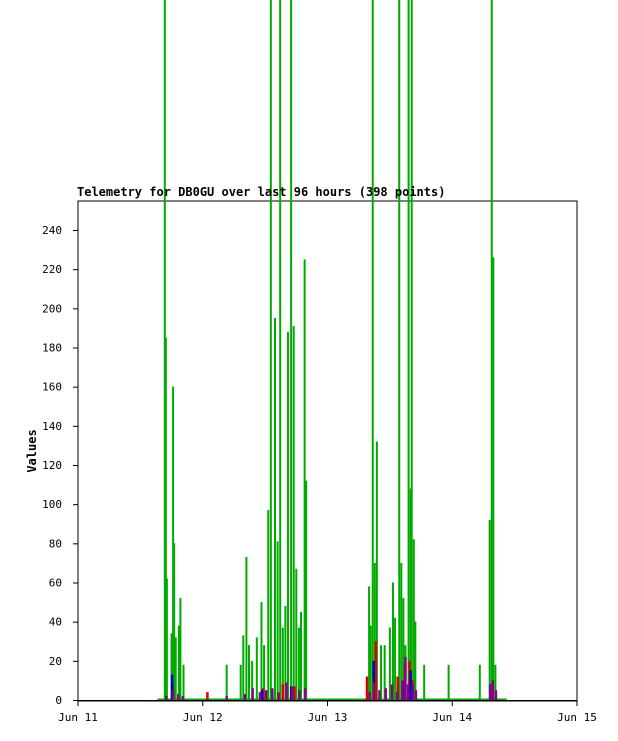 This screenshot has height=741, width=618. What do you see at coordinates (52, 426) in the screenshot?
I see `y-tick-label: 140` at bounding box center [52, 426].